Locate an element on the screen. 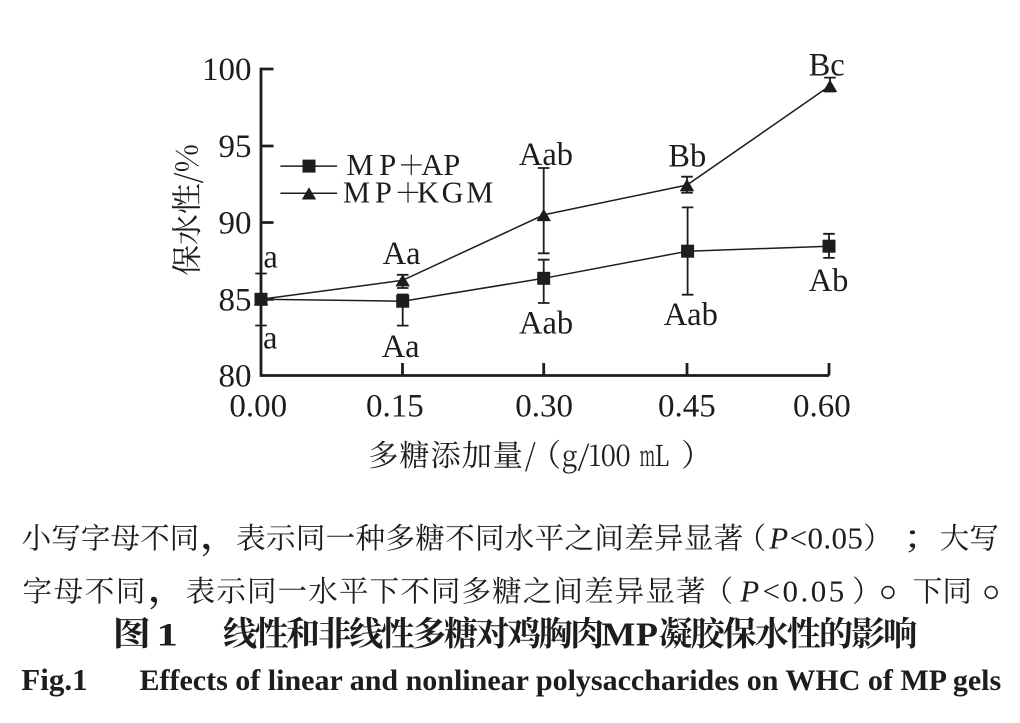 This screenshot has height=723, width=1020. svg-text: 0.30 is located at coordinates (544, 407).